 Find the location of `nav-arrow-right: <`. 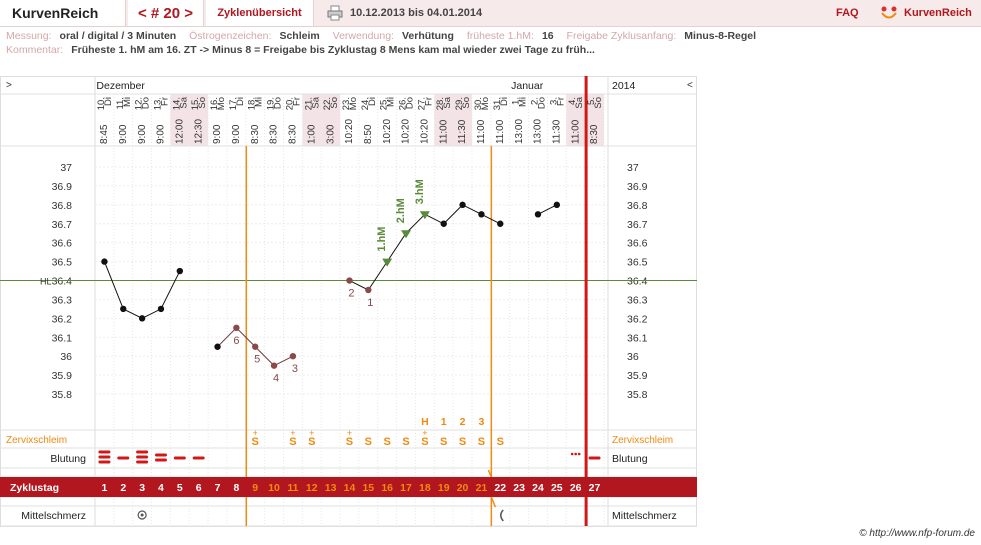

nav-arrow-right: < is located at coordinates (690, 85).